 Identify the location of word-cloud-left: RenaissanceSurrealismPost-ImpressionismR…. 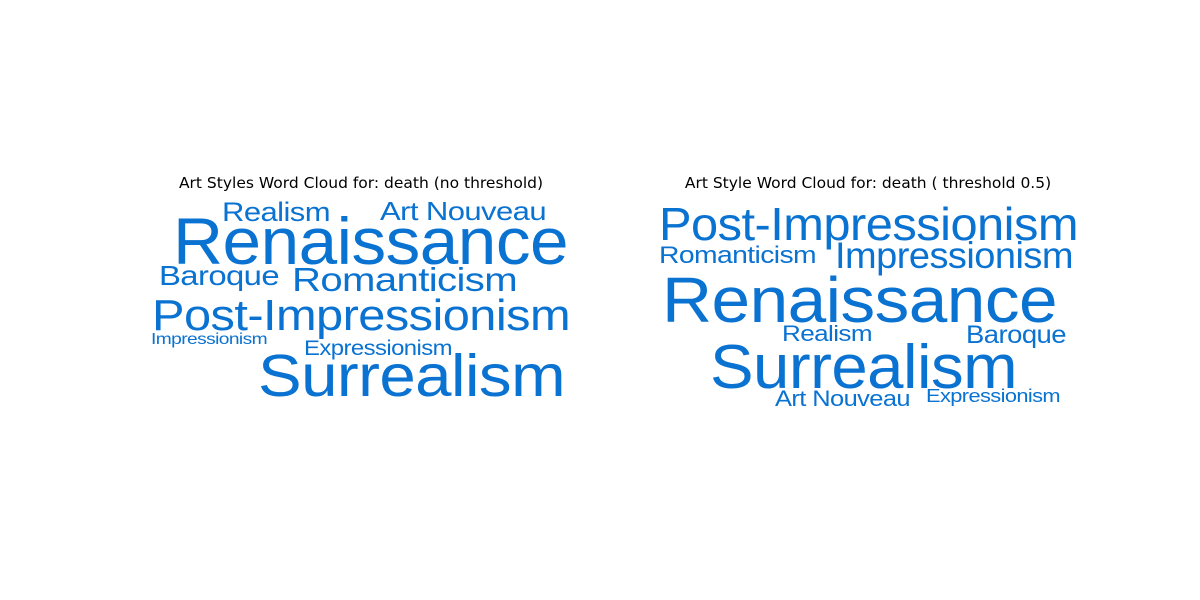
(361, 302).